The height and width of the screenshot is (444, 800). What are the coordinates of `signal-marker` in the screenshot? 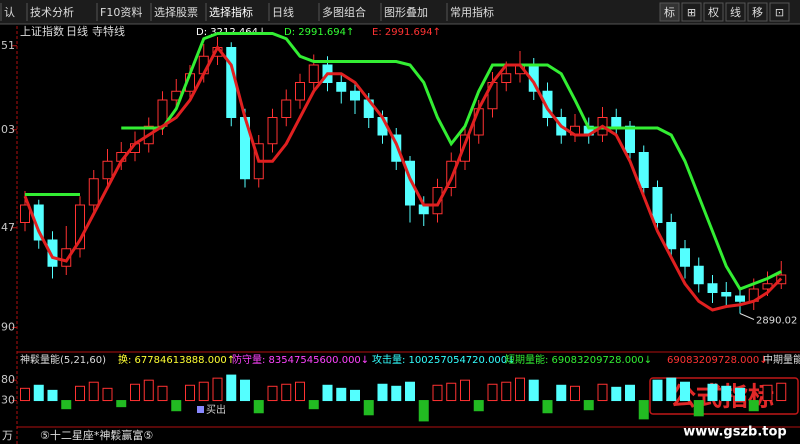 It's located at (200, 409).